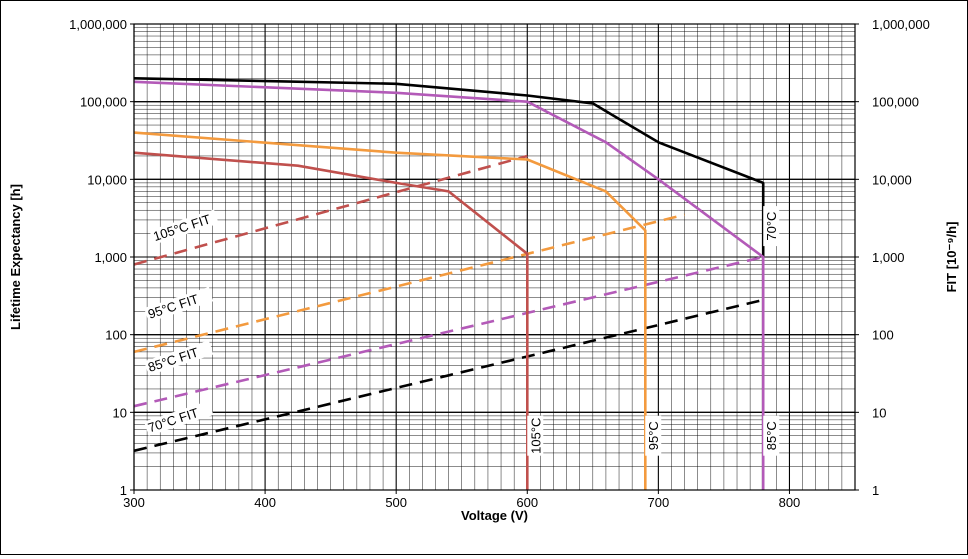  I want to click on x-tick-label: 800, so click(790, 502).